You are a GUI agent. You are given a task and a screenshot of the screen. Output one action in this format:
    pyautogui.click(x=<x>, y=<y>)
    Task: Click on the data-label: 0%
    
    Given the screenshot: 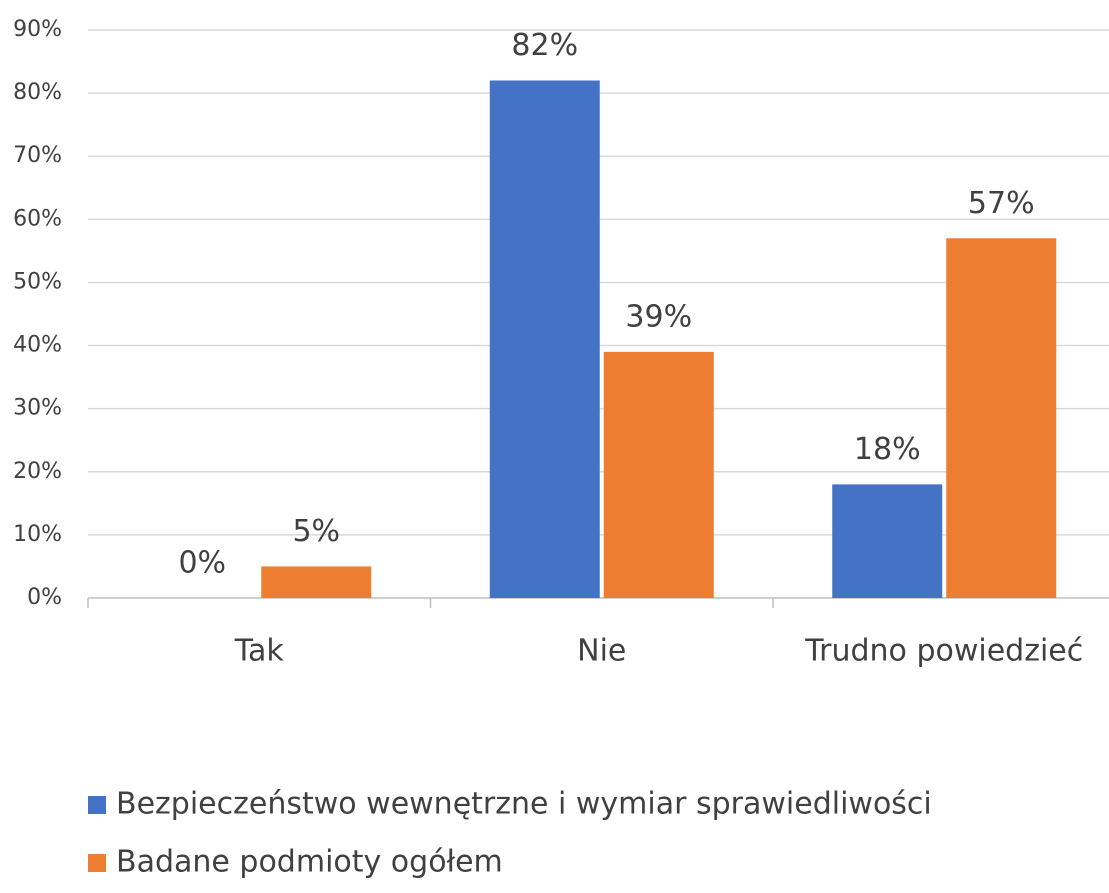 What is the action you would take?
    pyautogui.click(x=202, y=563)
    